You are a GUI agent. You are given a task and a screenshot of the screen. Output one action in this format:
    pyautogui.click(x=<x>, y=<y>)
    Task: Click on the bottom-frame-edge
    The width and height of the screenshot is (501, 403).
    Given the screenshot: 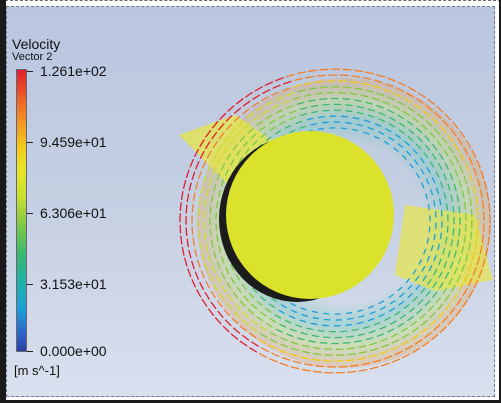 What is the action you would take?
    pyautogui.click(x=250, y=401)
    